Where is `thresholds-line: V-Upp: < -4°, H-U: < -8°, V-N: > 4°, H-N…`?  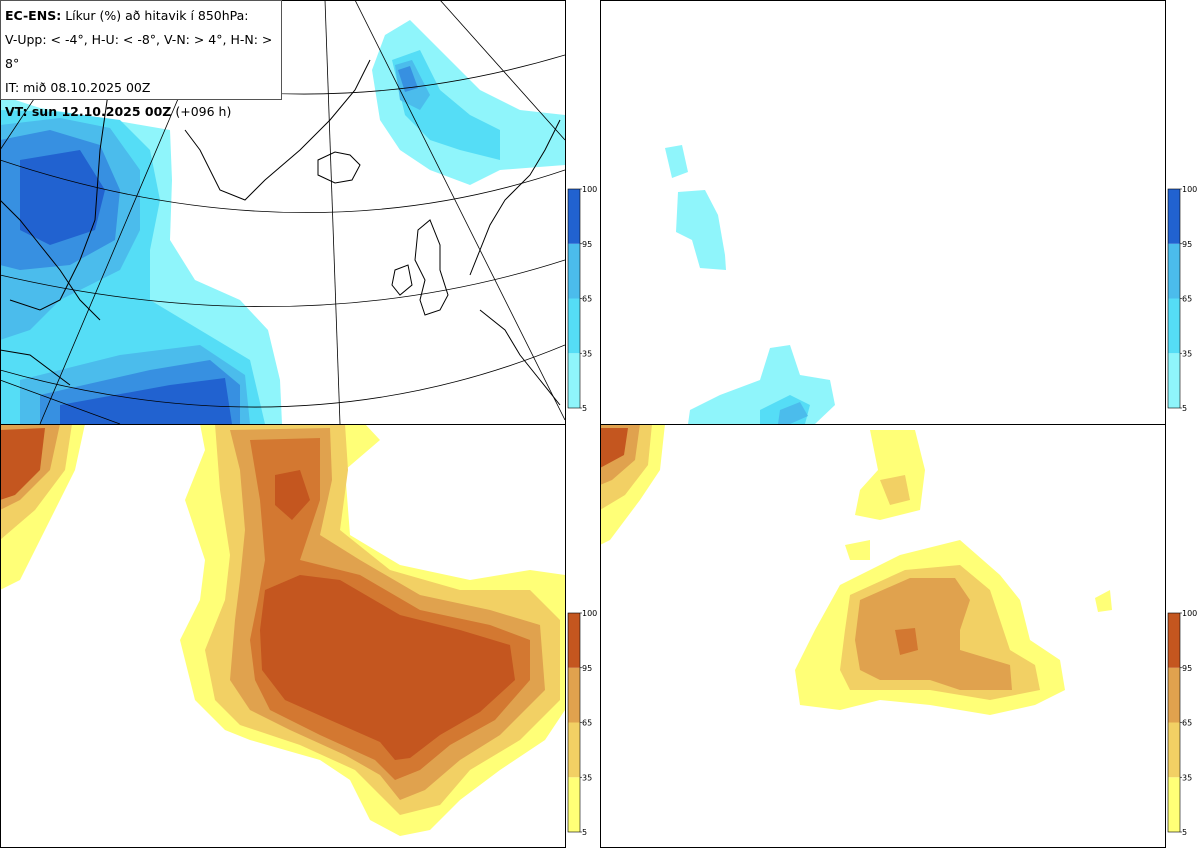 thresholds-line: V-Upp: < -4°, H-U: < -8°, V-N: > 4°, H-N… is located at coordinates (139, 51).